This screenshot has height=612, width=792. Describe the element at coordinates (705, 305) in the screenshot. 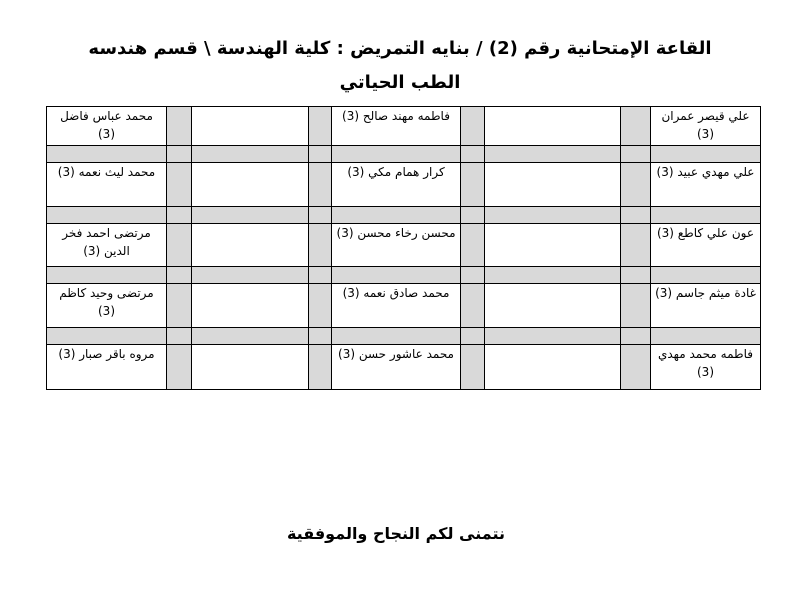

I see `student-name-cell: غادة ميثم جاسم (3)` at that location.